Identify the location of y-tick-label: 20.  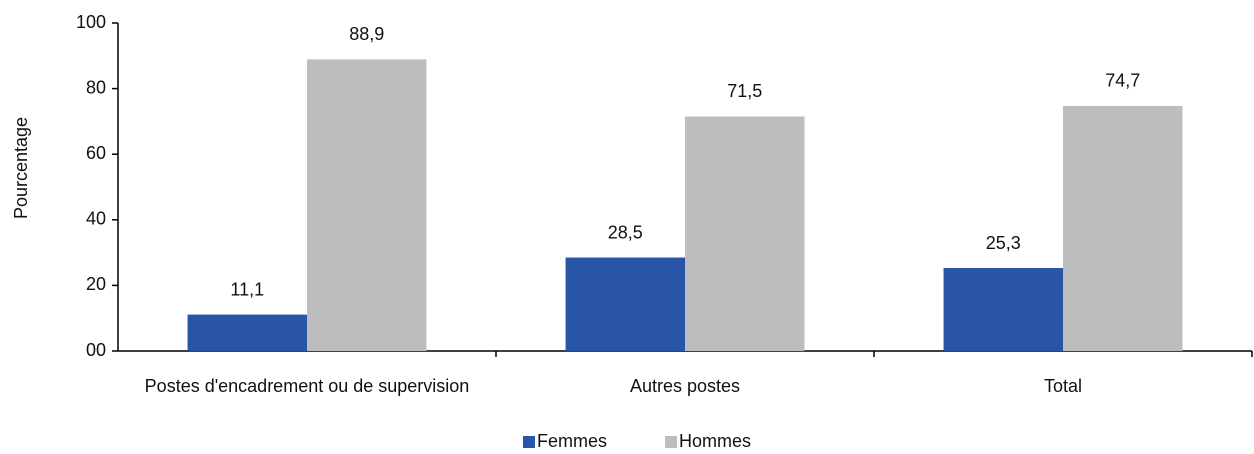
(96, 284).